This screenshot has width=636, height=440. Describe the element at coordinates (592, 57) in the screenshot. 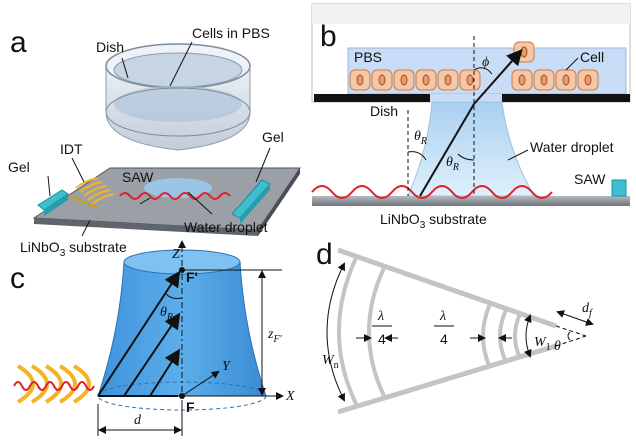

I see `label-cell: Cell` at that location.